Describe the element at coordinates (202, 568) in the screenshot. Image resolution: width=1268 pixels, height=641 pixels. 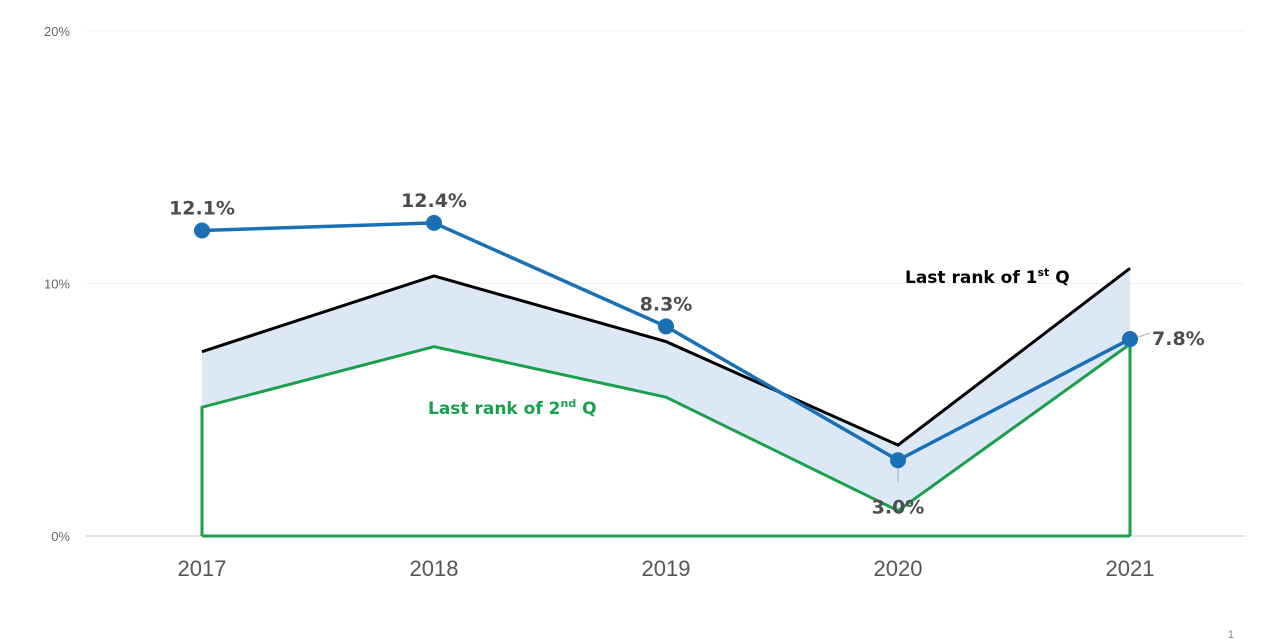
I see `x-tick-label: 2017` at that location.